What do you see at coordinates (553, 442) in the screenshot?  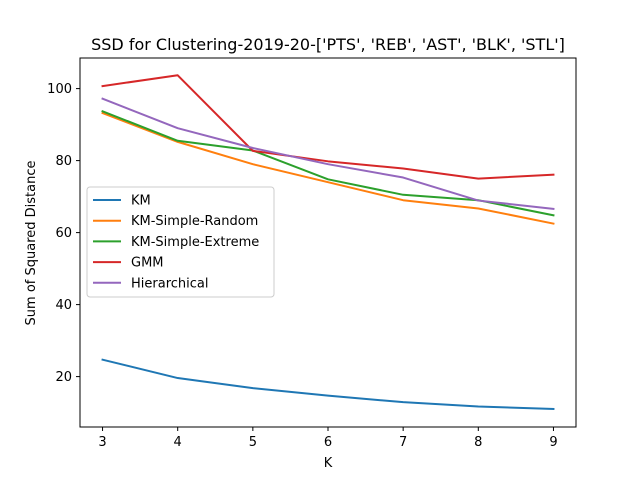 I see `x-tick-label-6: 9` at bounding box center [553, 442].